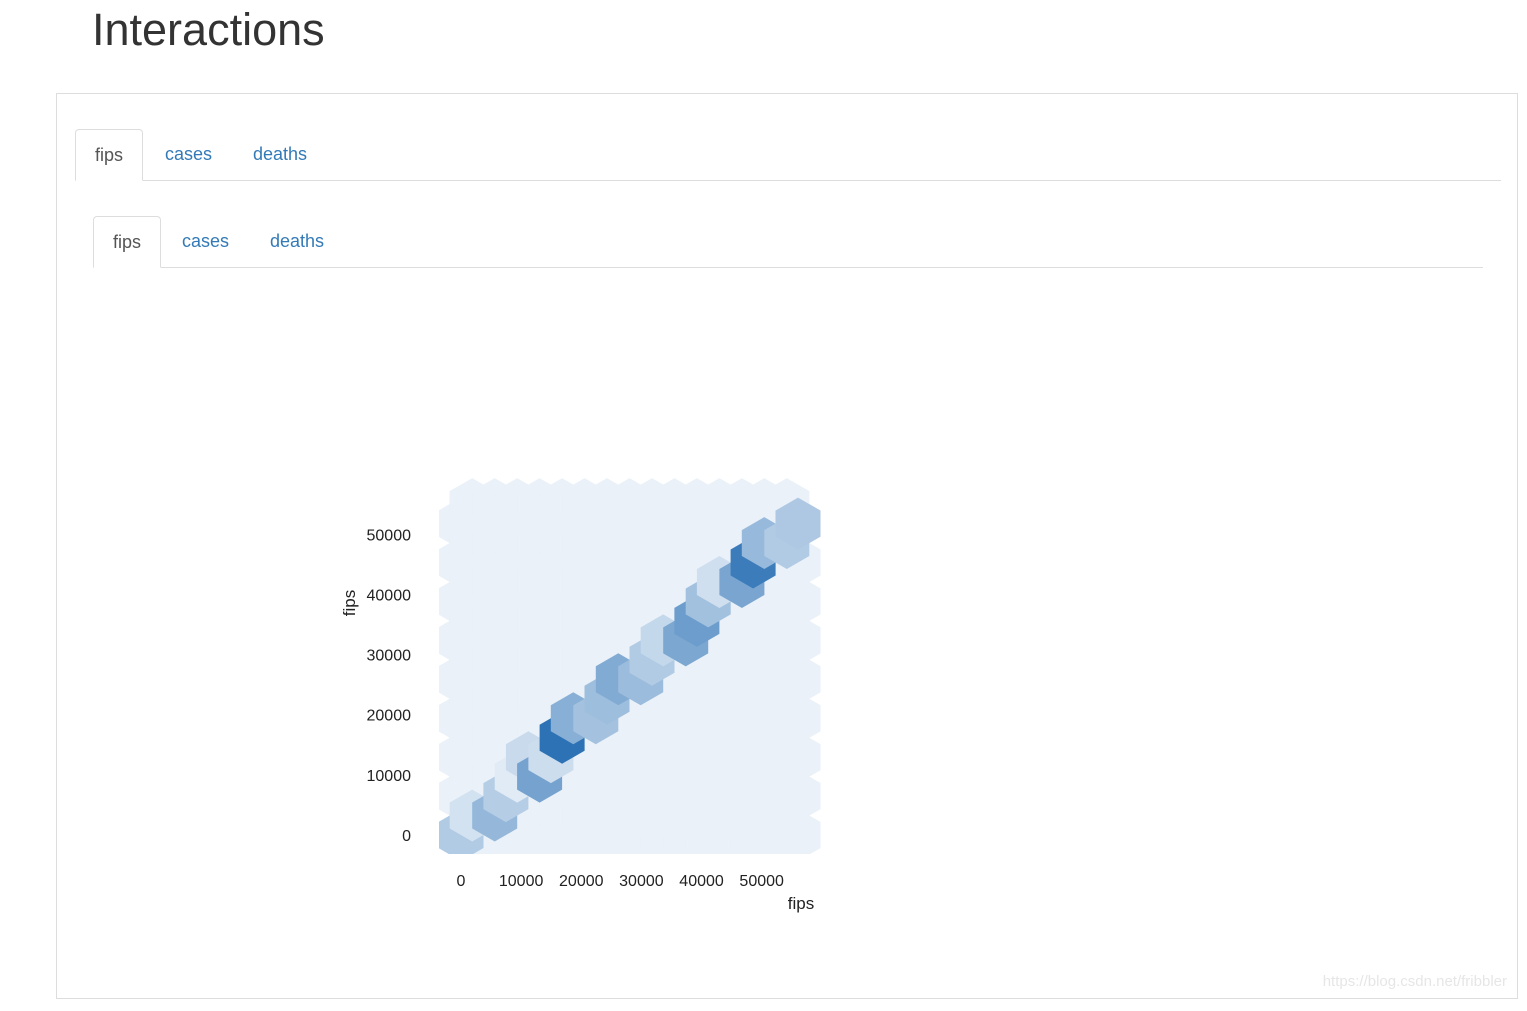 This screenshot has width=1527, height=1011. What do you see at coordinates (297, 241) in the screenshot?
I see `inner-tab-deaths: deaths` at bounding box center [297, 241].